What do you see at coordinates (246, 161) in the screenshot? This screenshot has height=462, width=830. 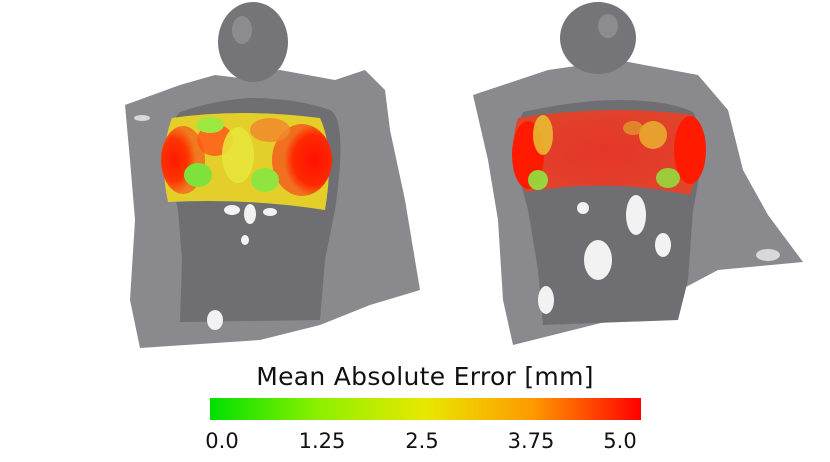 I see `error-heatmap-left` at bounding box center [246, 161].